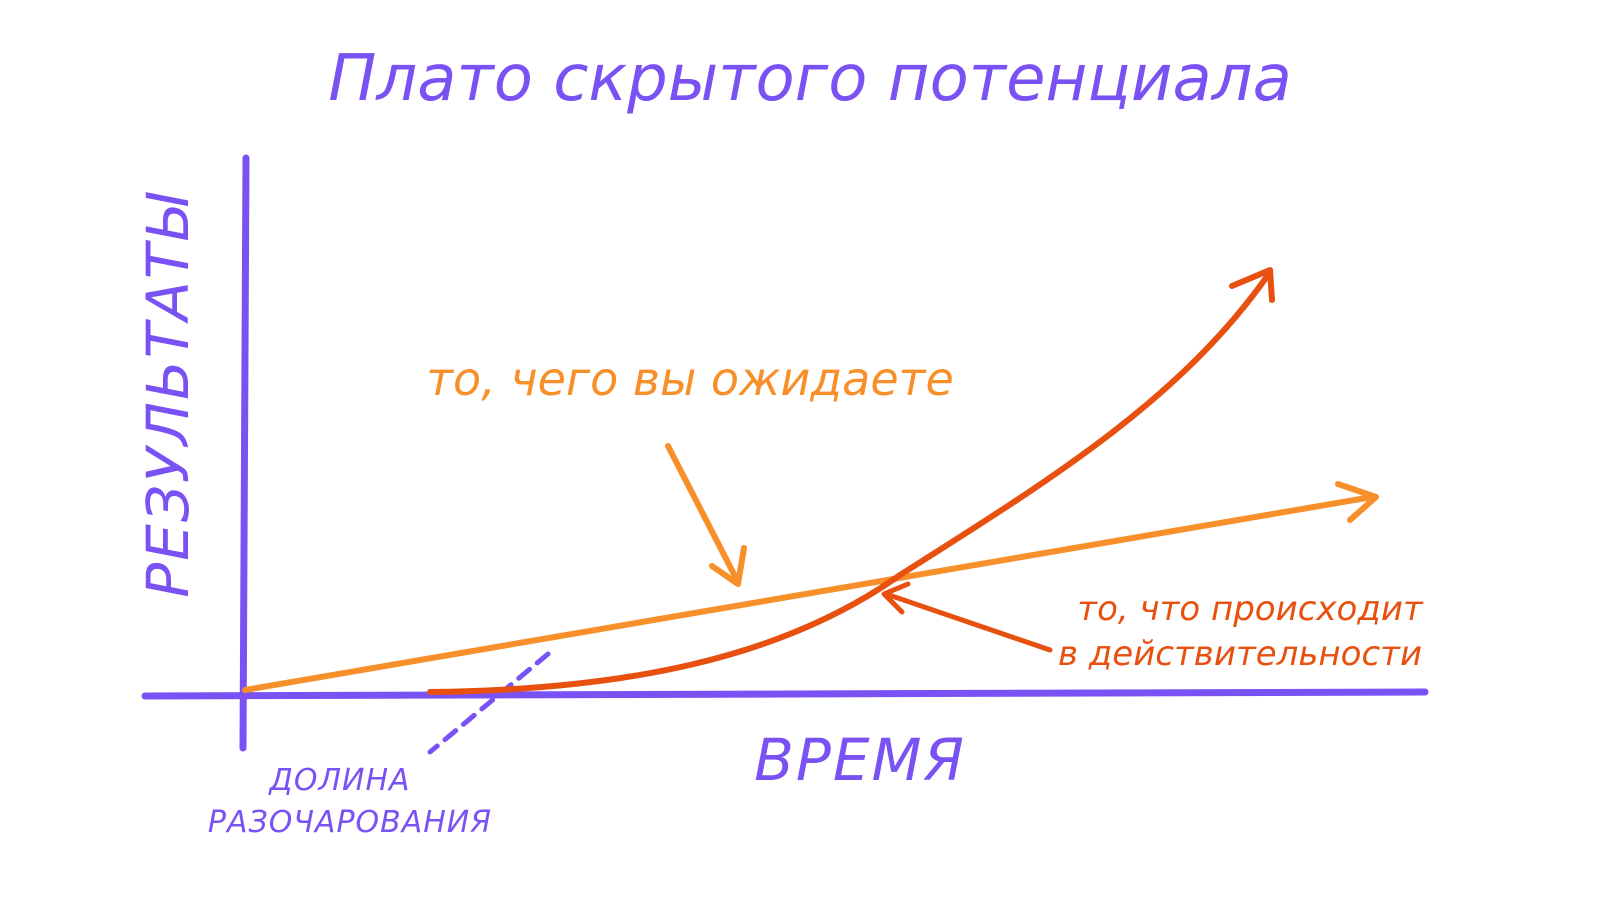 Image resolution: width=1600 pixels, height=900 pixels. Describe the element at coordinates (244, 453) in the screenshot. I see `y-axis` at that location.